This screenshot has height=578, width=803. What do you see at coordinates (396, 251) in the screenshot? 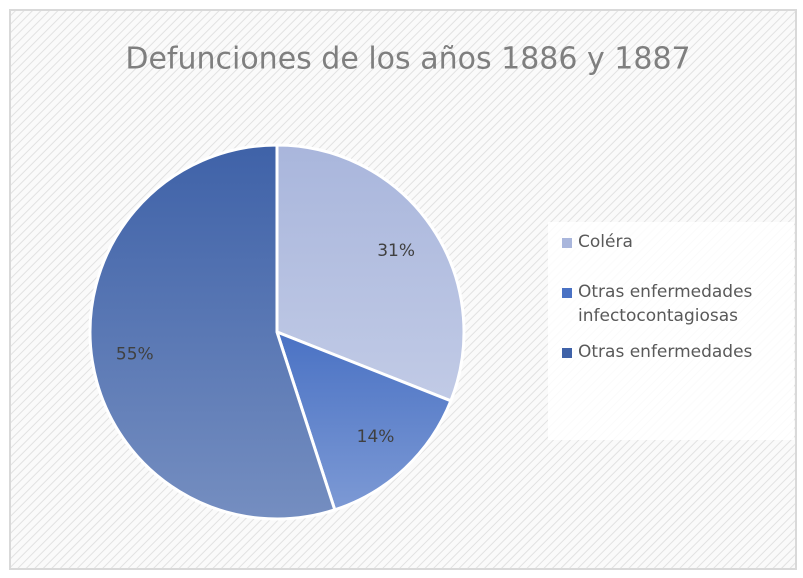
I see `data-label: 31%` at bounding box center [396, 251].